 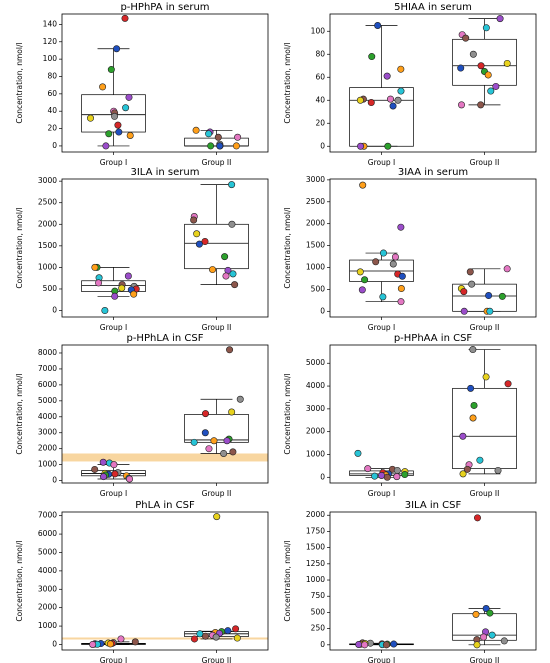 What do you see at coordinates (164, 7) in the screenshot?
I see `chart-title: p-HPhPA in serum` at bounding box center [164, 7].